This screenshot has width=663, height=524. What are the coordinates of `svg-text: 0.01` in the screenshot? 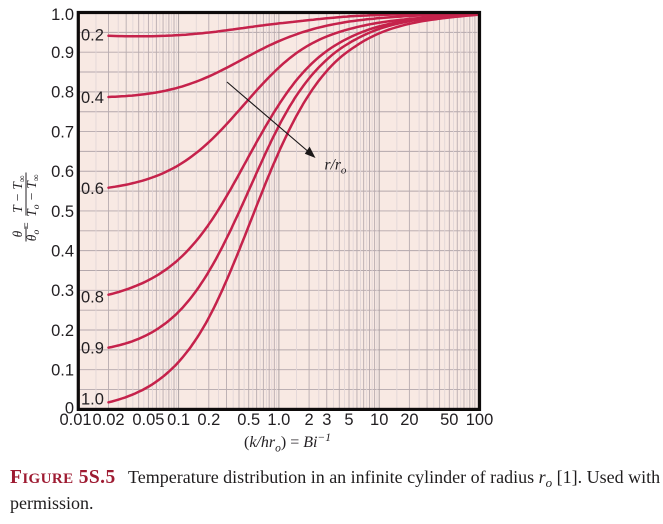 It's located at (75, 420).